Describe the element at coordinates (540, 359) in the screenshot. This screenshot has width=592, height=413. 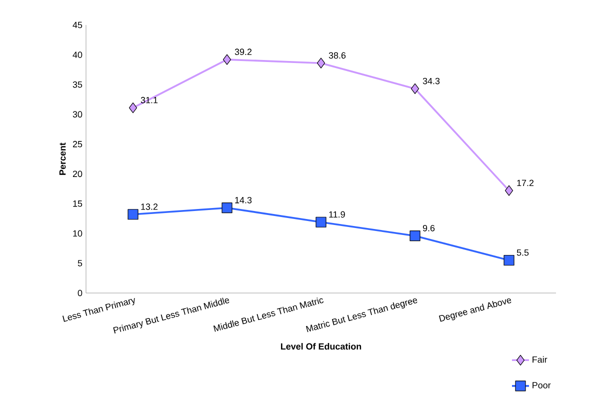
I see `legend-label: Fair` at that location.